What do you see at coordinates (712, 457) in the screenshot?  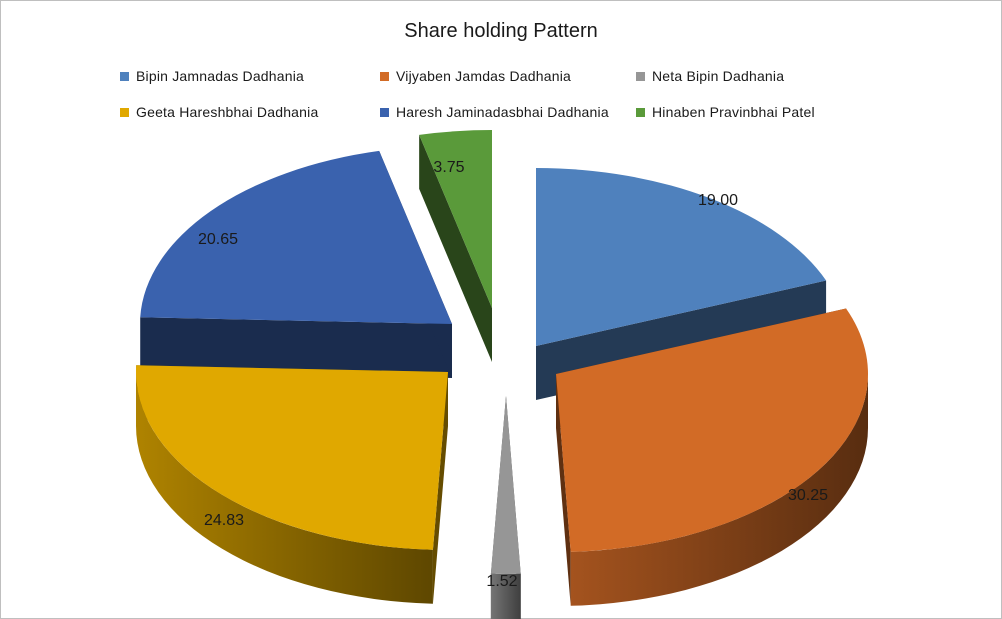 I see `pie-slice-vijyaben-jamdas-dadhania` at bounding box center [712, 457].